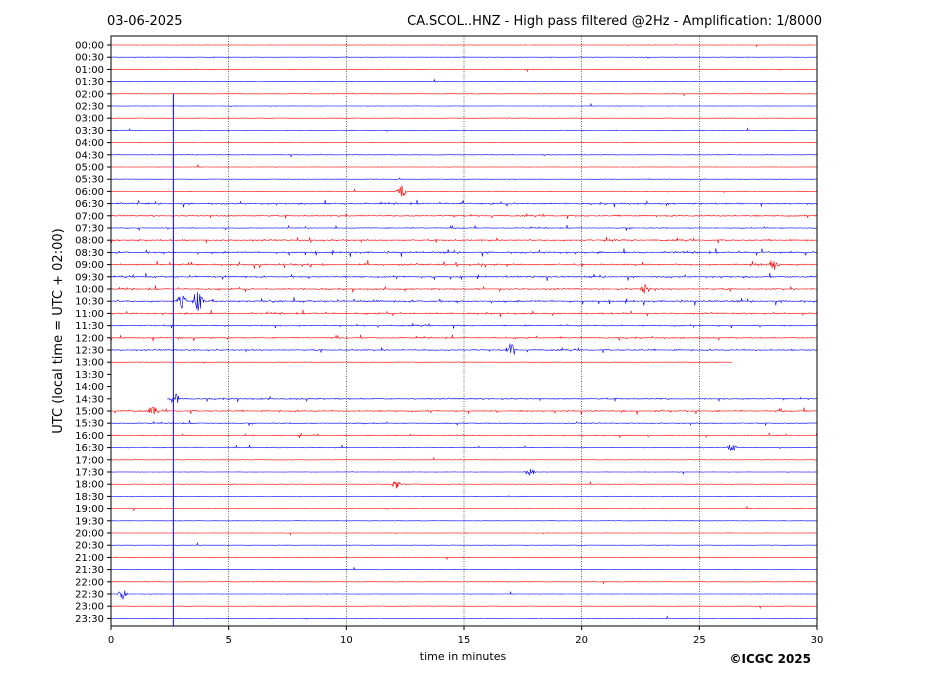 Image resolution: width=927 pixels, height=696 pixels. I want to click on y-tick-label: 07:30, so click(89, 229).